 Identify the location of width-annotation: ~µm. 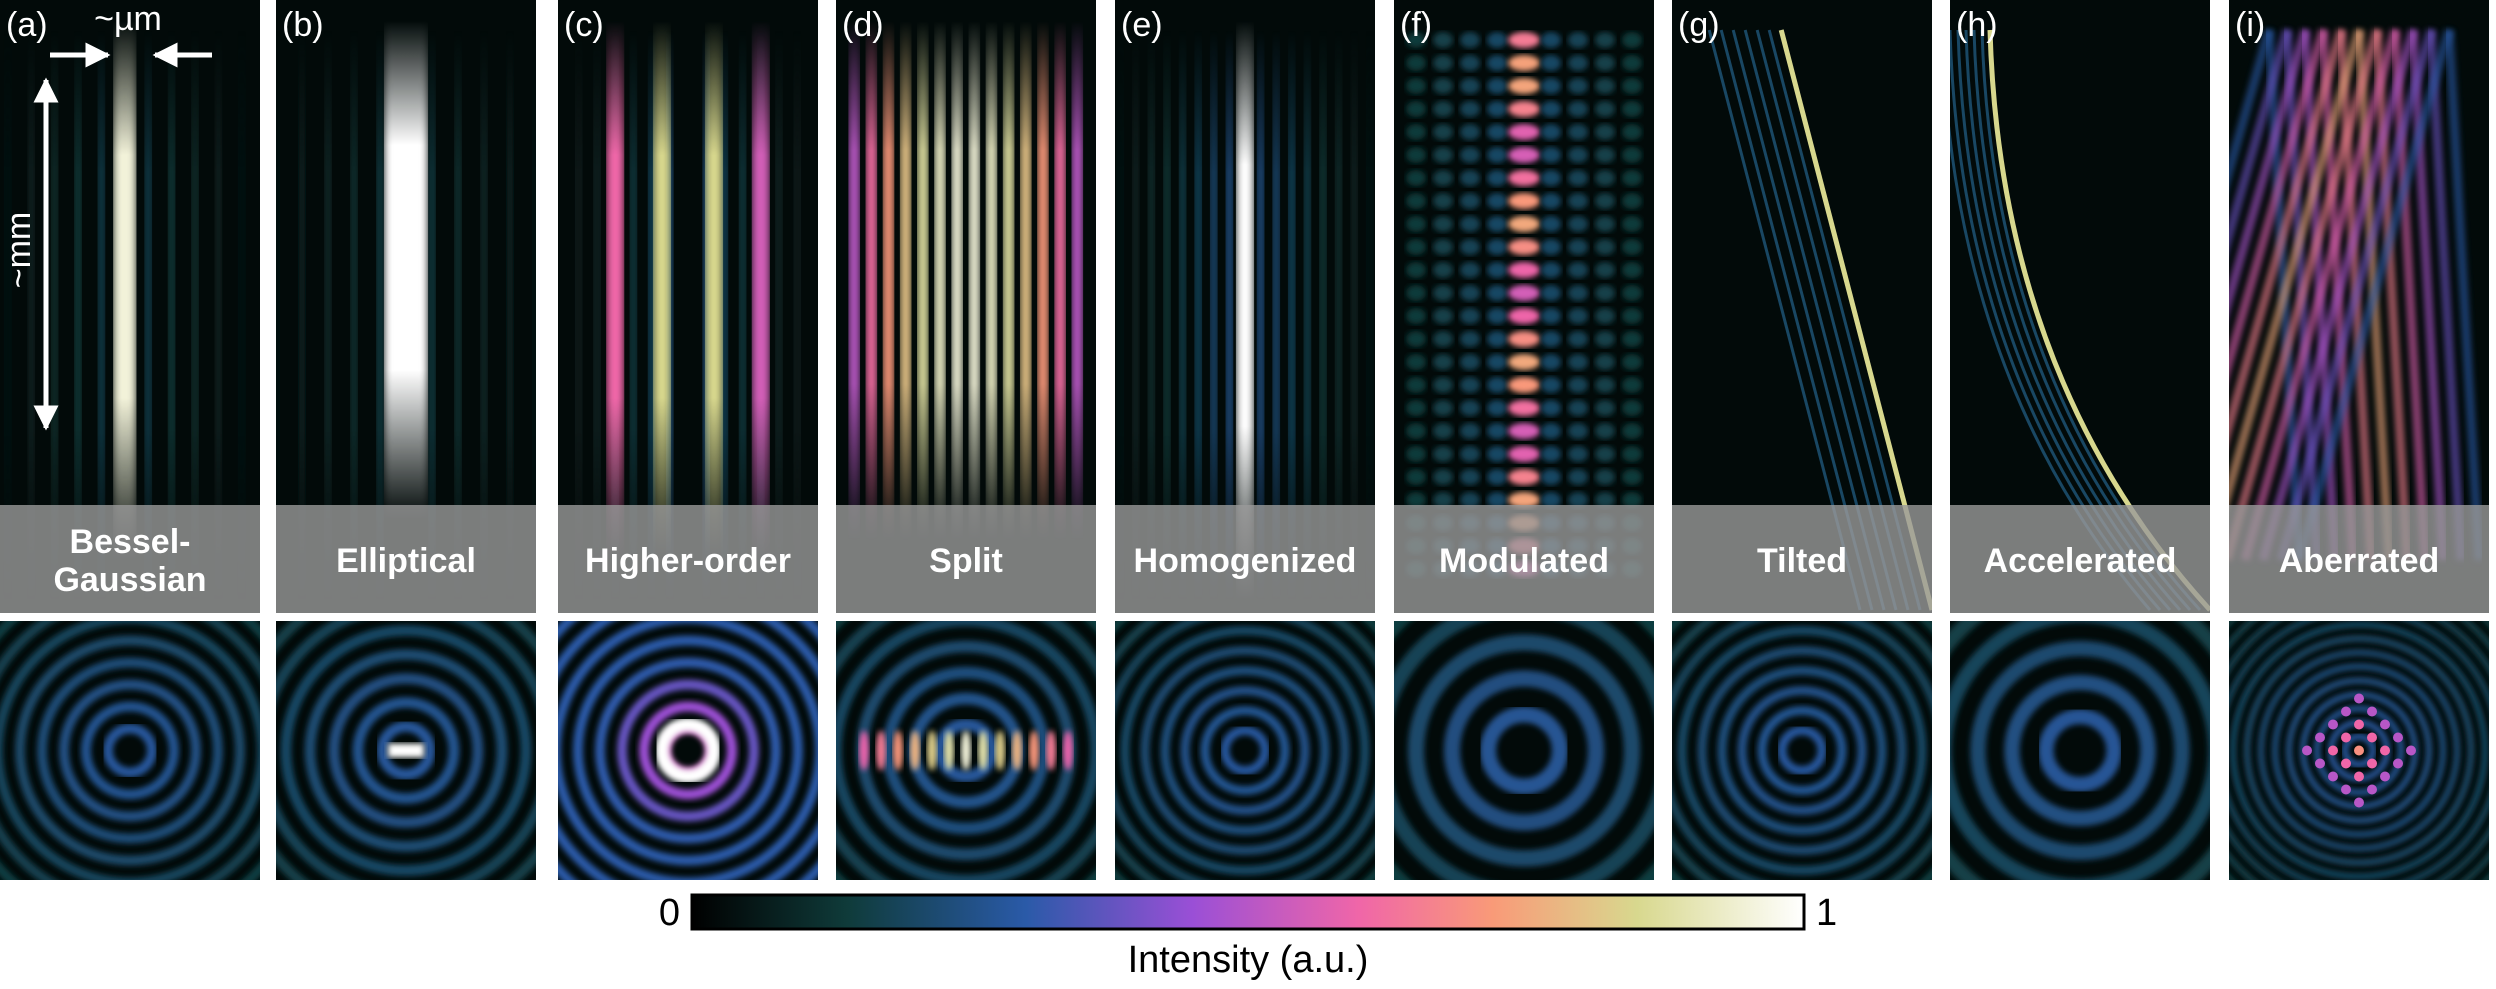
(128, 19).